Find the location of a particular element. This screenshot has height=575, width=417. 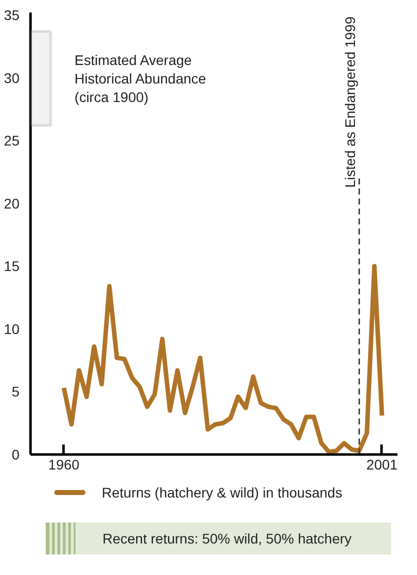

y-tick-label: 5 is located at coordinates (16, 392).